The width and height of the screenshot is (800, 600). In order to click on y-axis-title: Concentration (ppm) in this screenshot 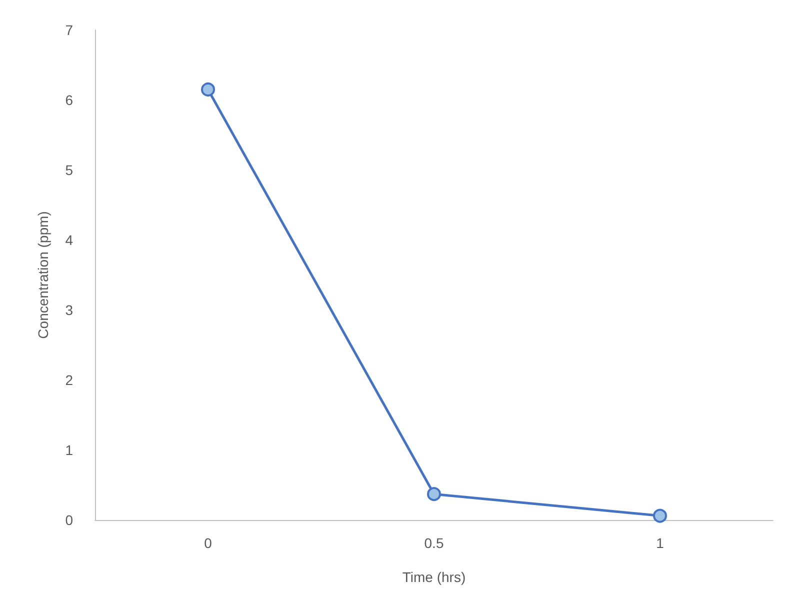, I will do `click(43, 275)`.